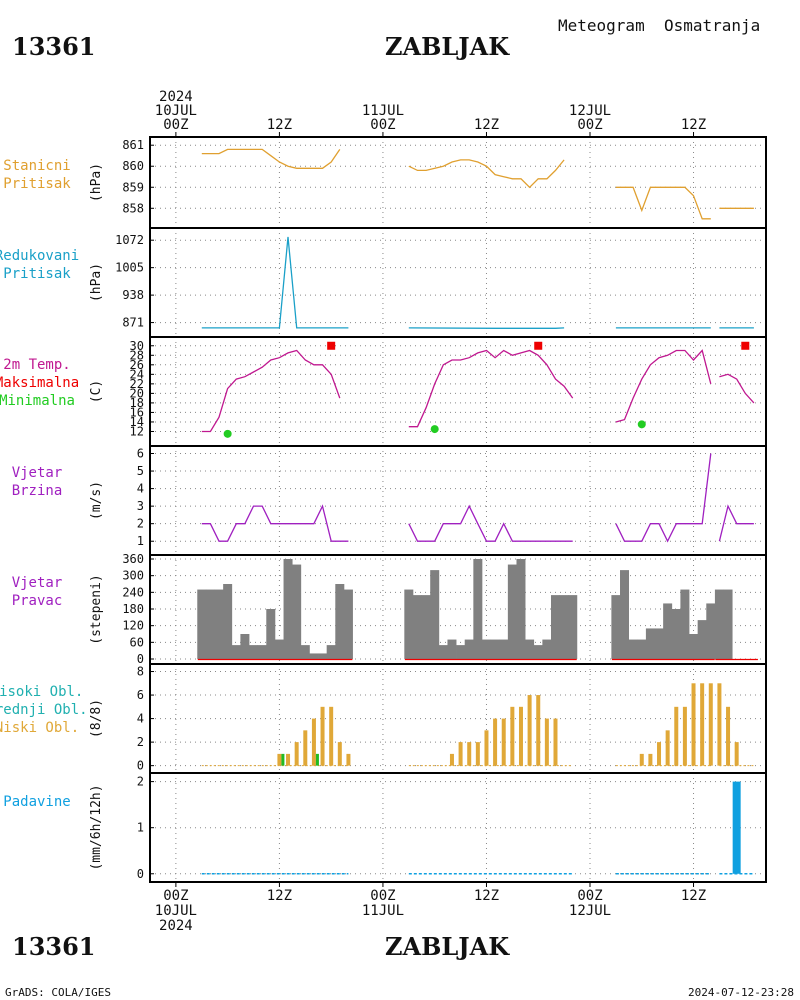 This screenshot has height=1000, width=800. I want to click on wind-speed-label: Vjetar, so click(37, 473).